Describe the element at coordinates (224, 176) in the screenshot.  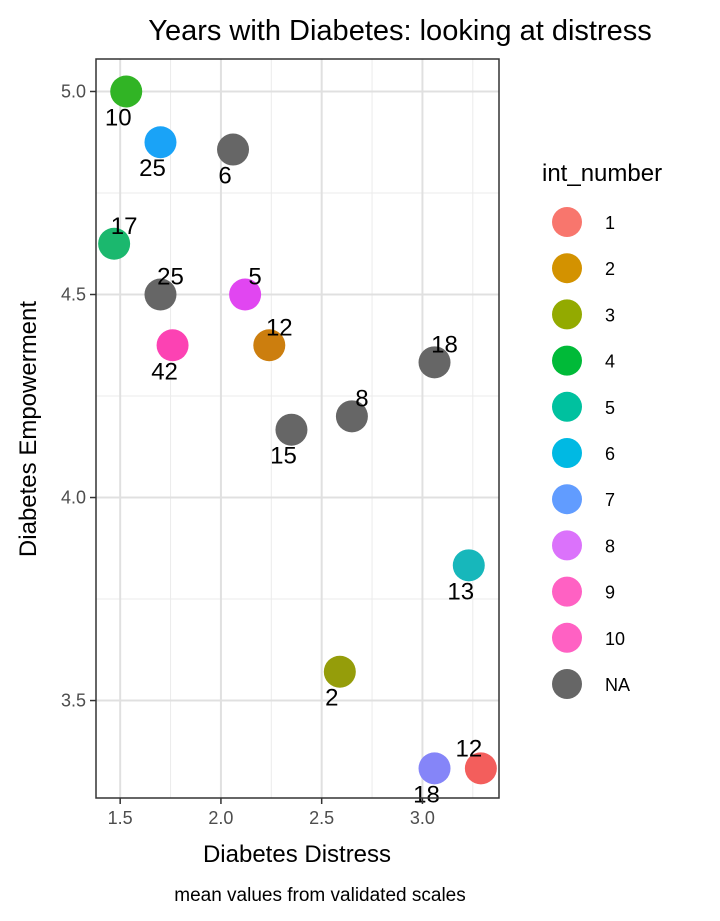
I see `point-label: 6` at that location.